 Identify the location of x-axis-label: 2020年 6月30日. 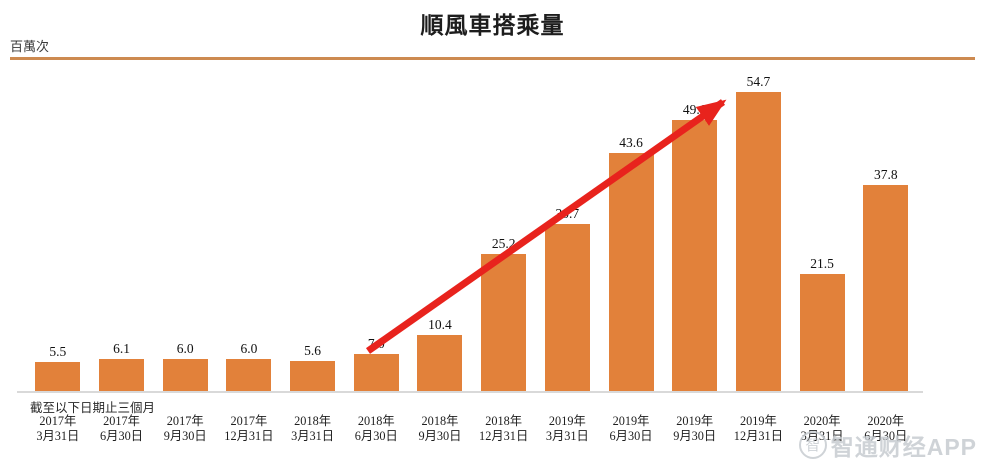
(886, 428).